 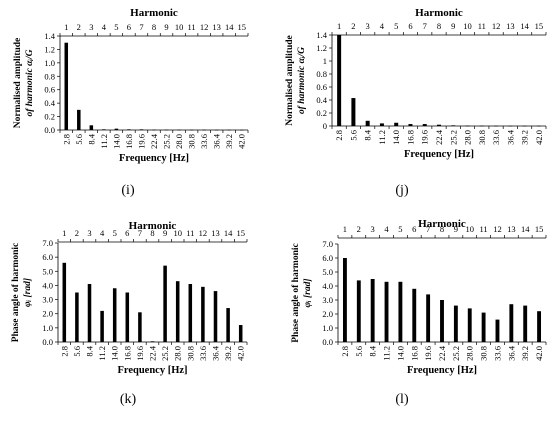 I want to click on p0-top-tick-label: 1, so click(x=66, y=27).